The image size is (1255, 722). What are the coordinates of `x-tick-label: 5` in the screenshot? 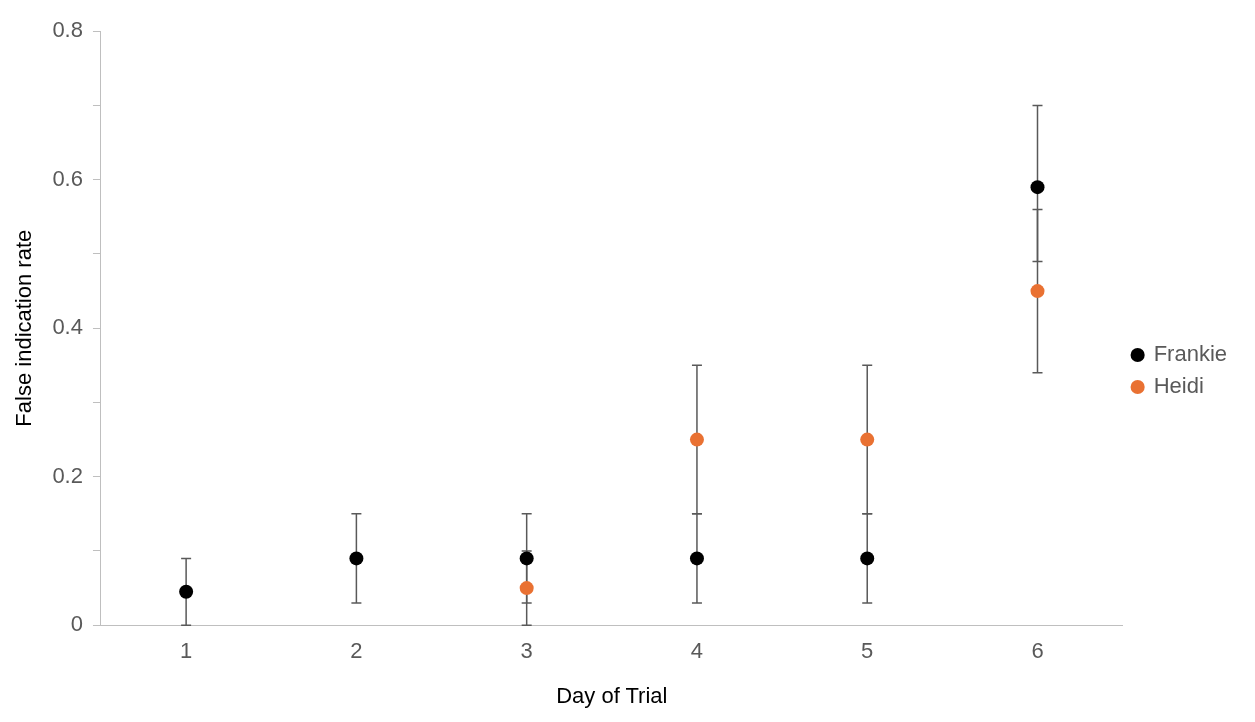 It's located at (867, 651).